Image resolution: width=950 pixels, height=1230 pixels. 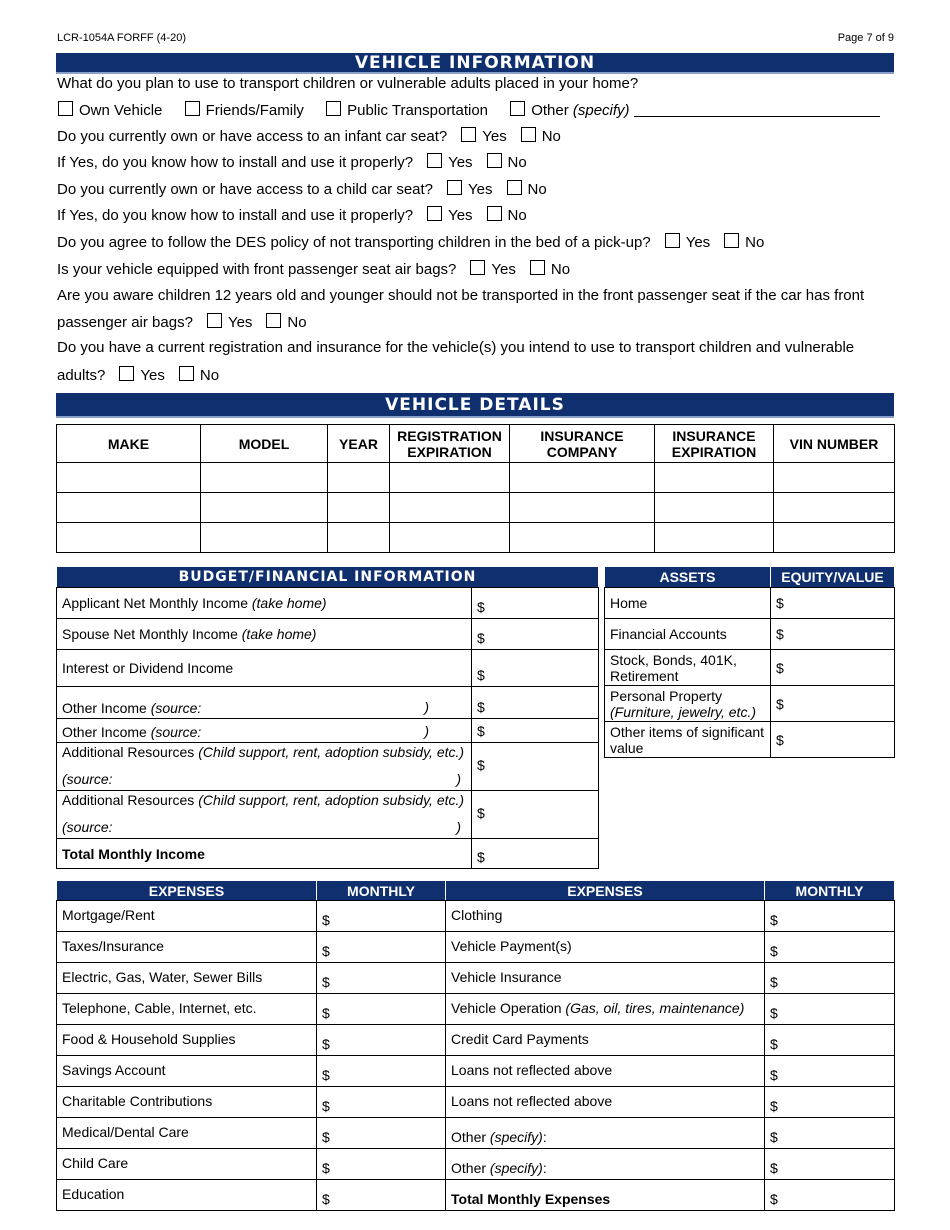 What do you see at coordinates (714, 443) in the screenshot?
I see `column-header: INSURANCE EXPIRATION` at bounding box center [714, 443].